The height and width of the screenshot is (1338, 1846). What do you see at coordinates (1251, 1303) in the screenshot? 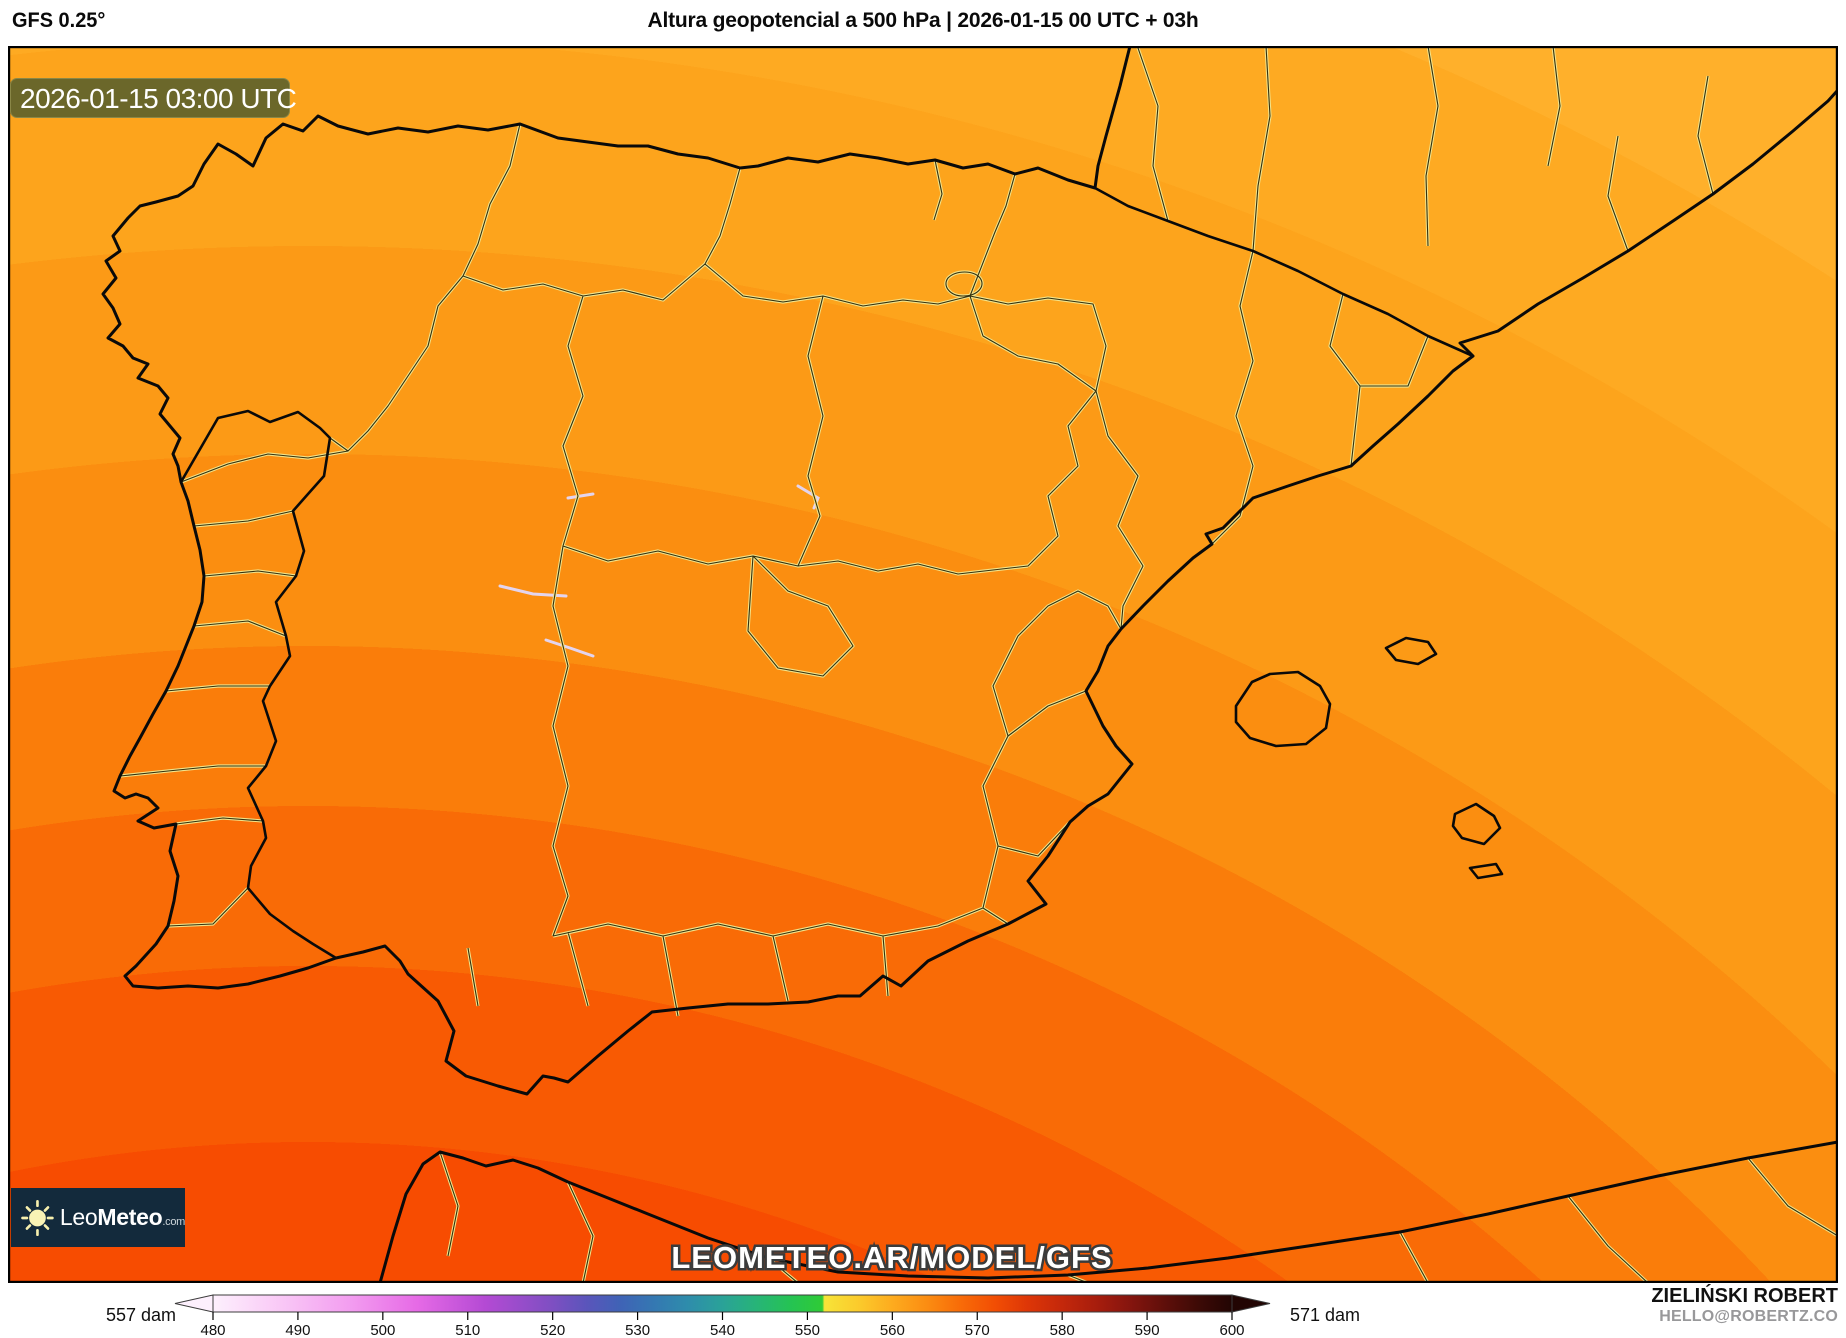
I see `colorbar-right-arrow` at bounding box center [1251, 1303].